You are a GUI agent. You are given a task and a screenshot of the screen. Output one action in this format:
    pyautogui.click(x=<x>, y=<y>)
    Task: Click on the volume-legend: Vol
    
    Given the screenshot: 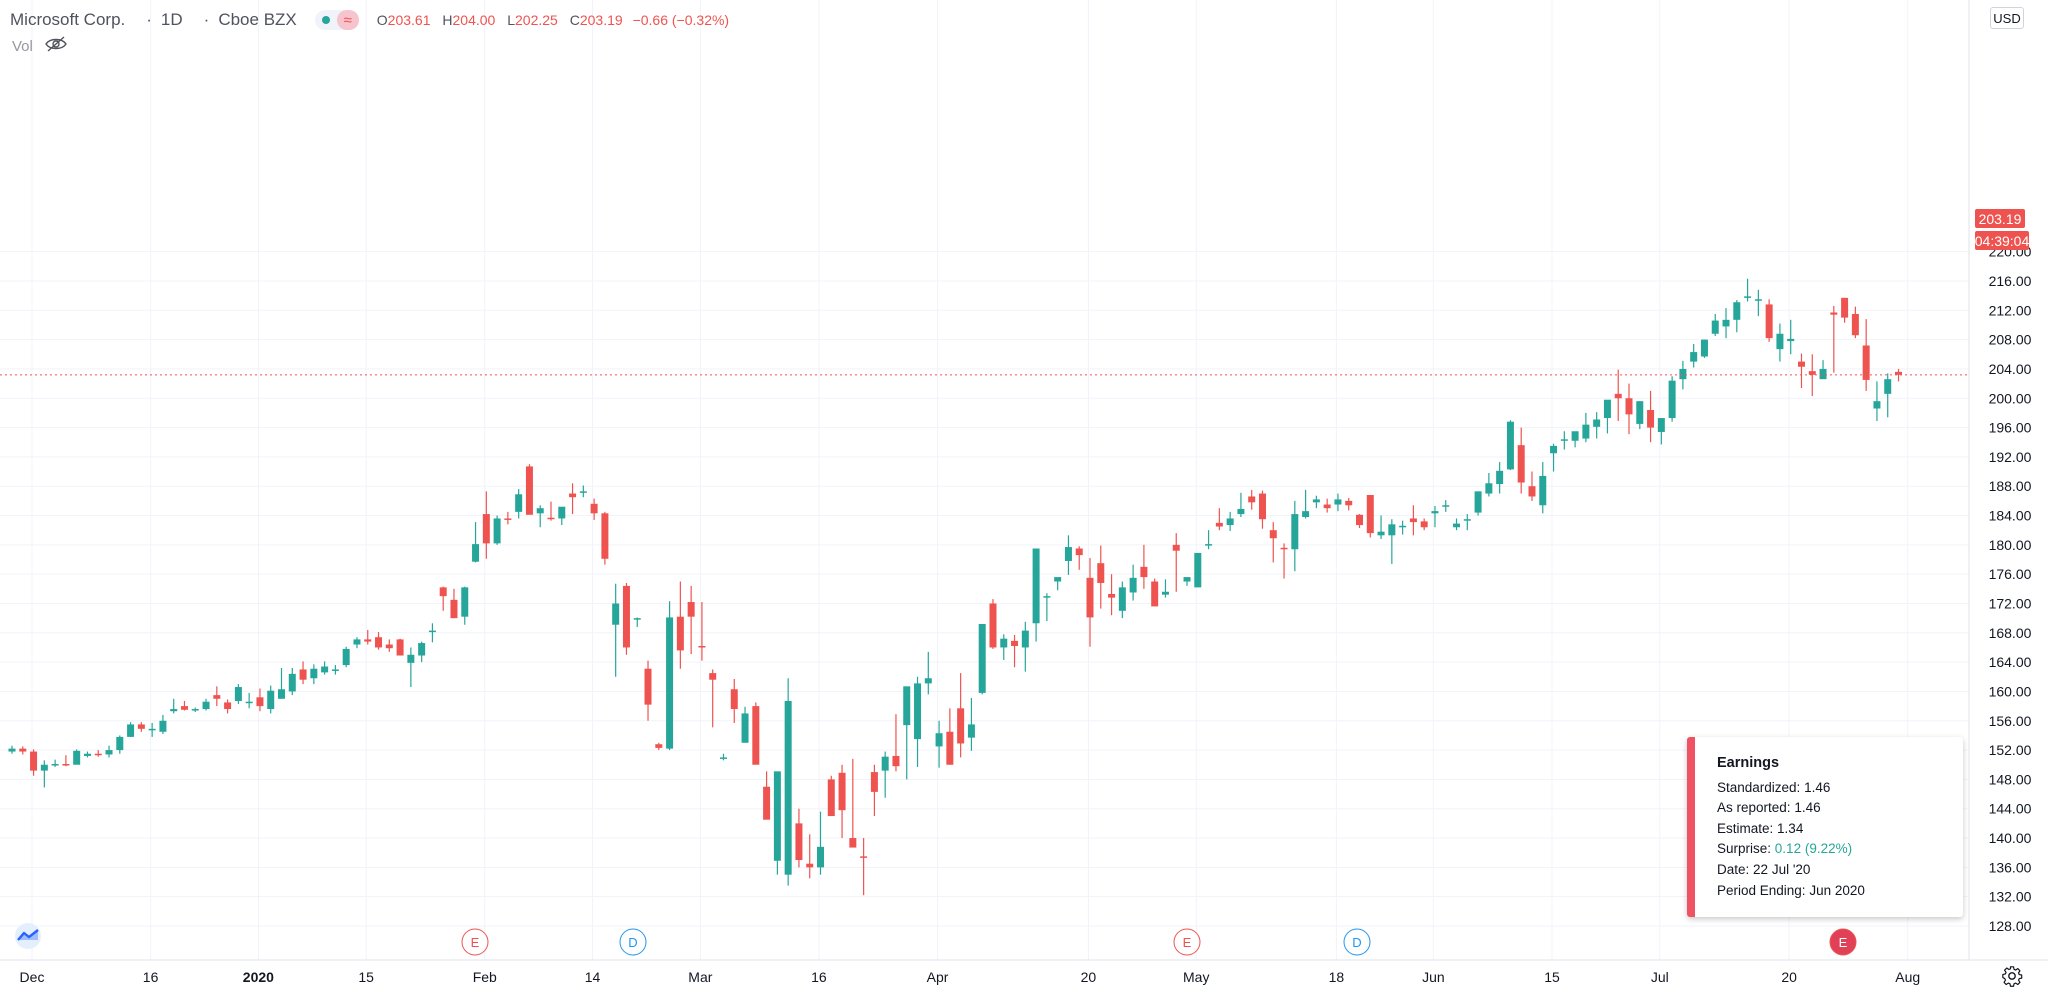 What is the action you would take?
    pyautogui.click(x=39, y=46)
    